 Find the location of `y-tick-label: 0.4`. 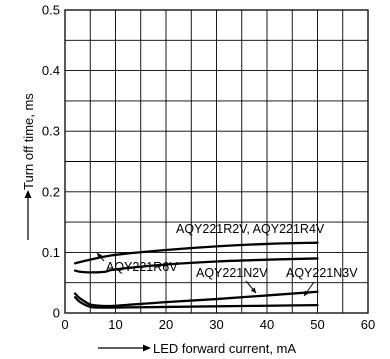

y-tick-label: 0.4 is located at coordinates (51, 70).